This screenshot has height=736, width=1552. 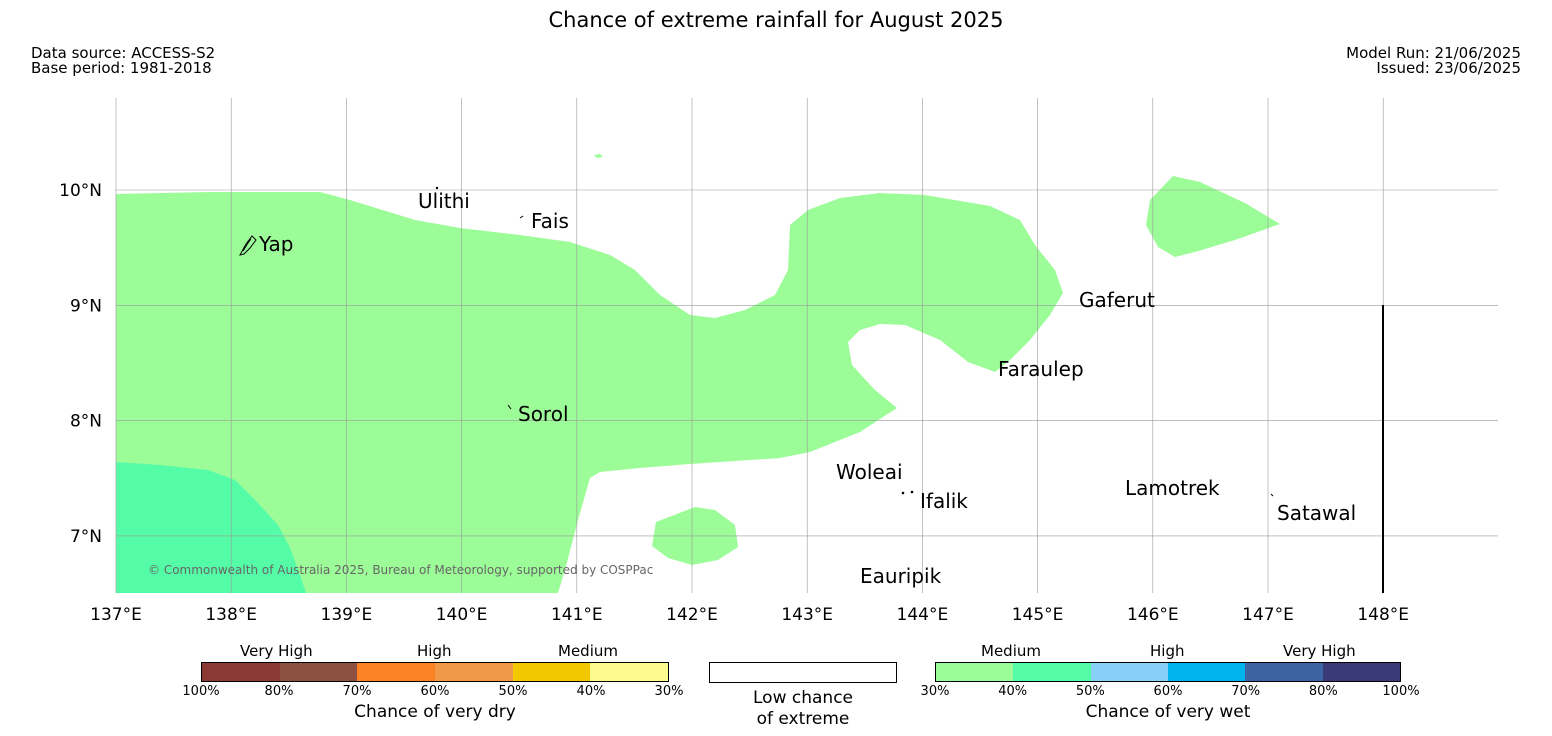 I want to click on lon-tick-label: 144°E, so click(x=923, y=615).